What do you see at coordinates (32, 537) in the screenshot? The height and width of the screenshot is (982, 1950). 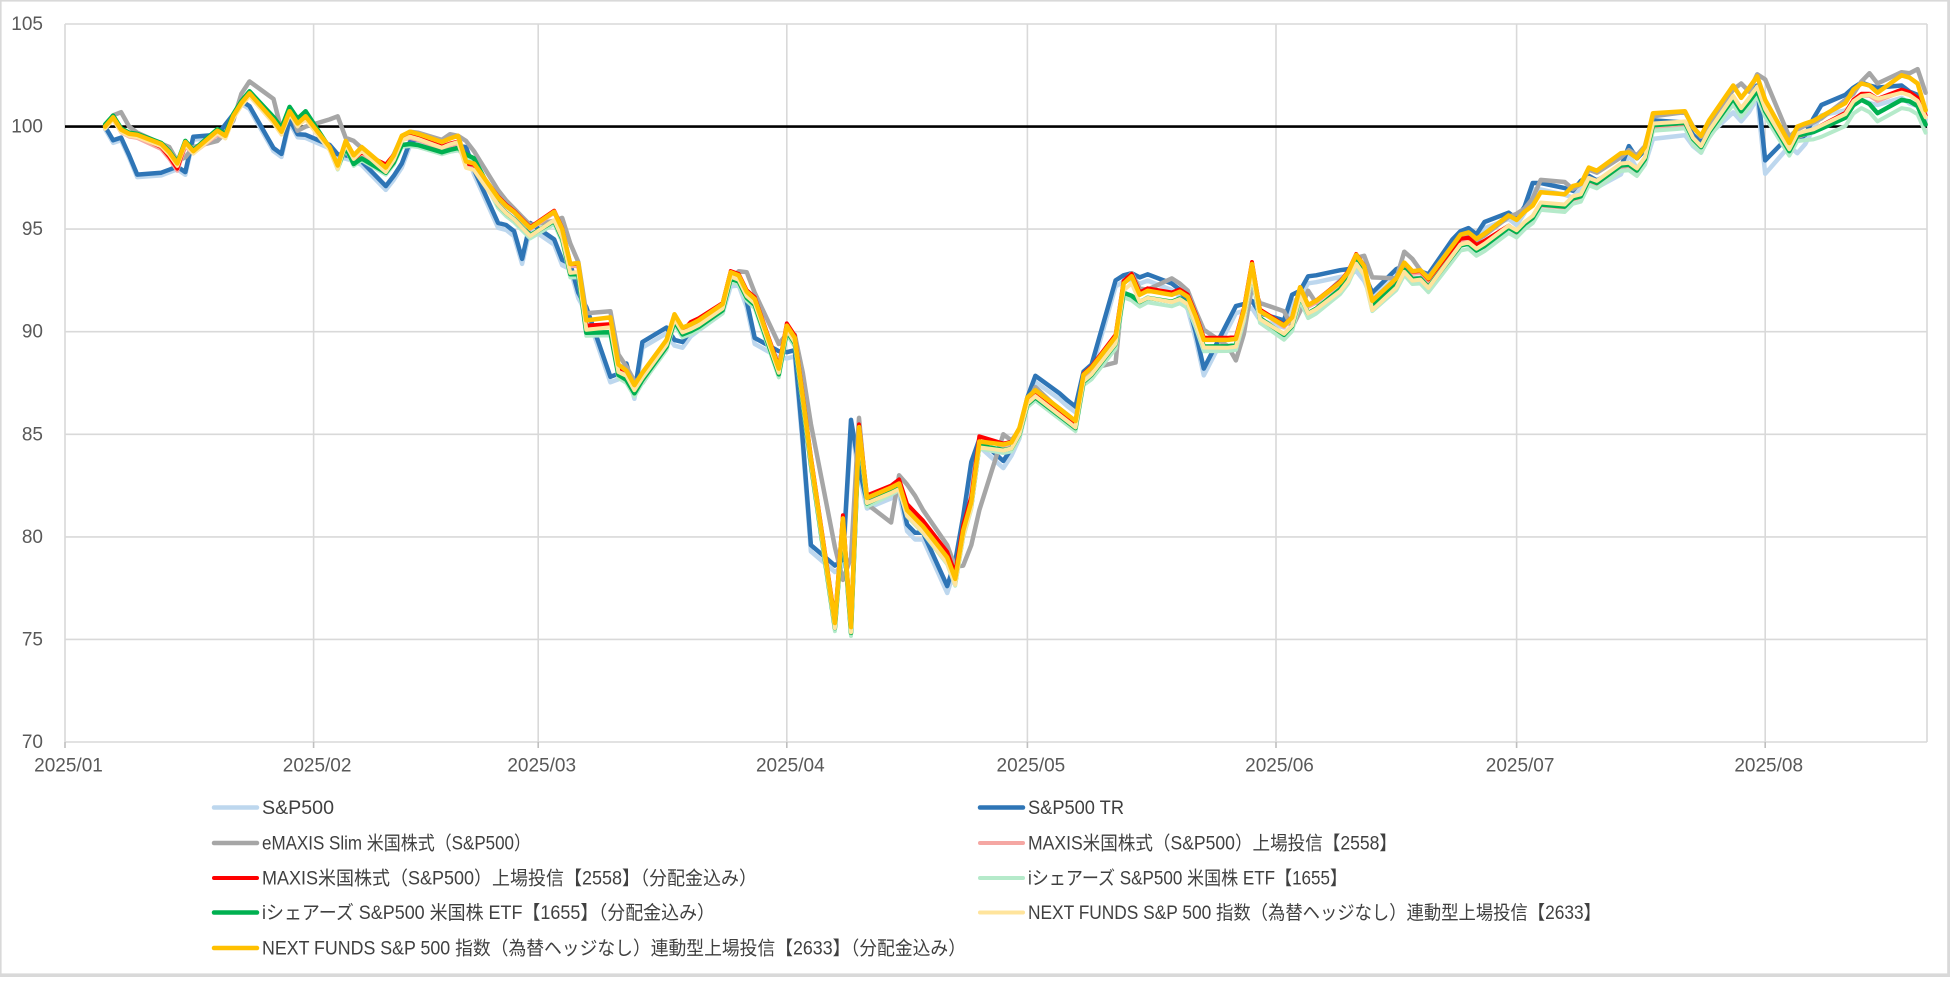 I see `svg-text: 80` at bounding box center [32, 537].